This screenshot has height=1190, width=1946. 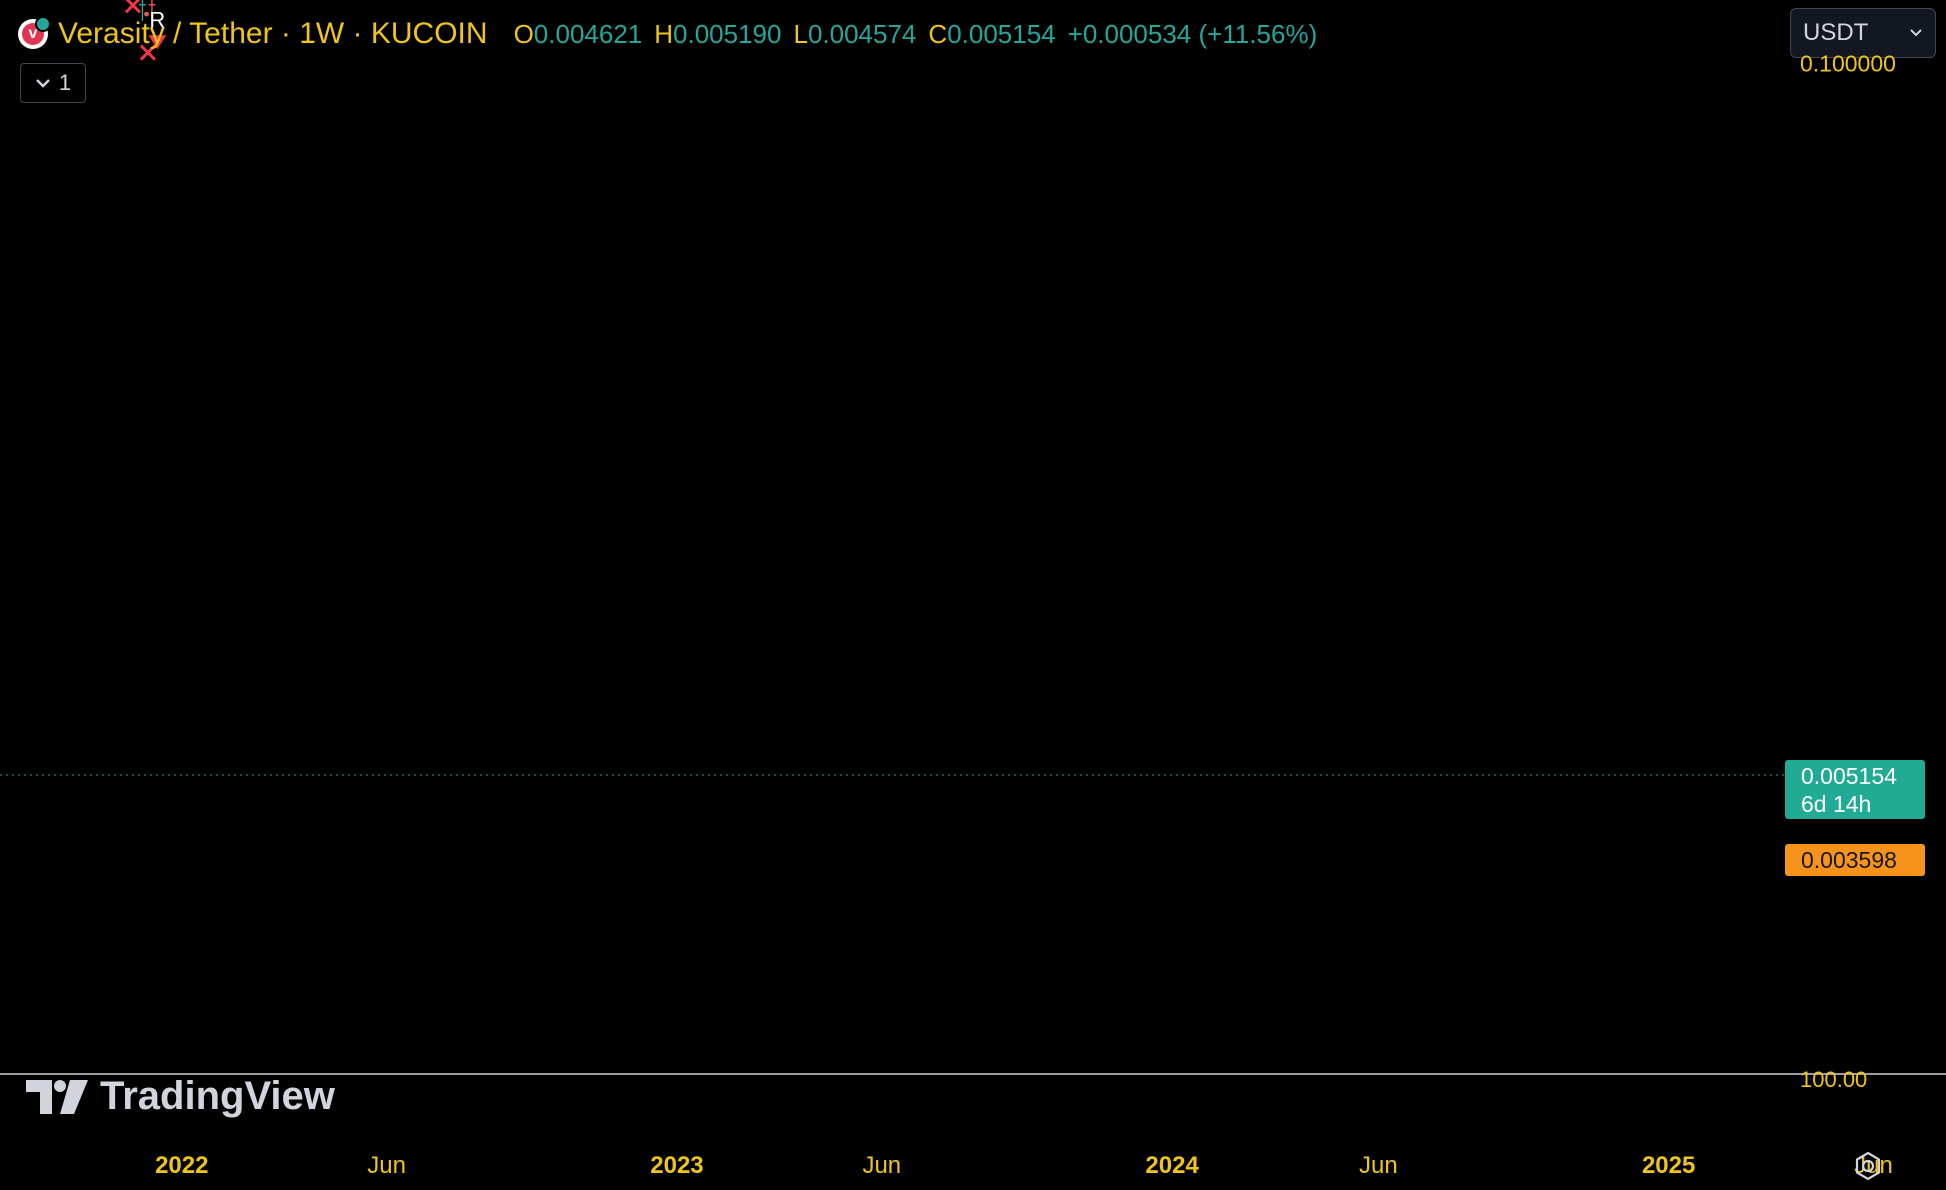 What do you see at coordinates (182, 1165) in the screenshot?
I see `time-tick-label: 2022` at bounding box center [182, 1165].